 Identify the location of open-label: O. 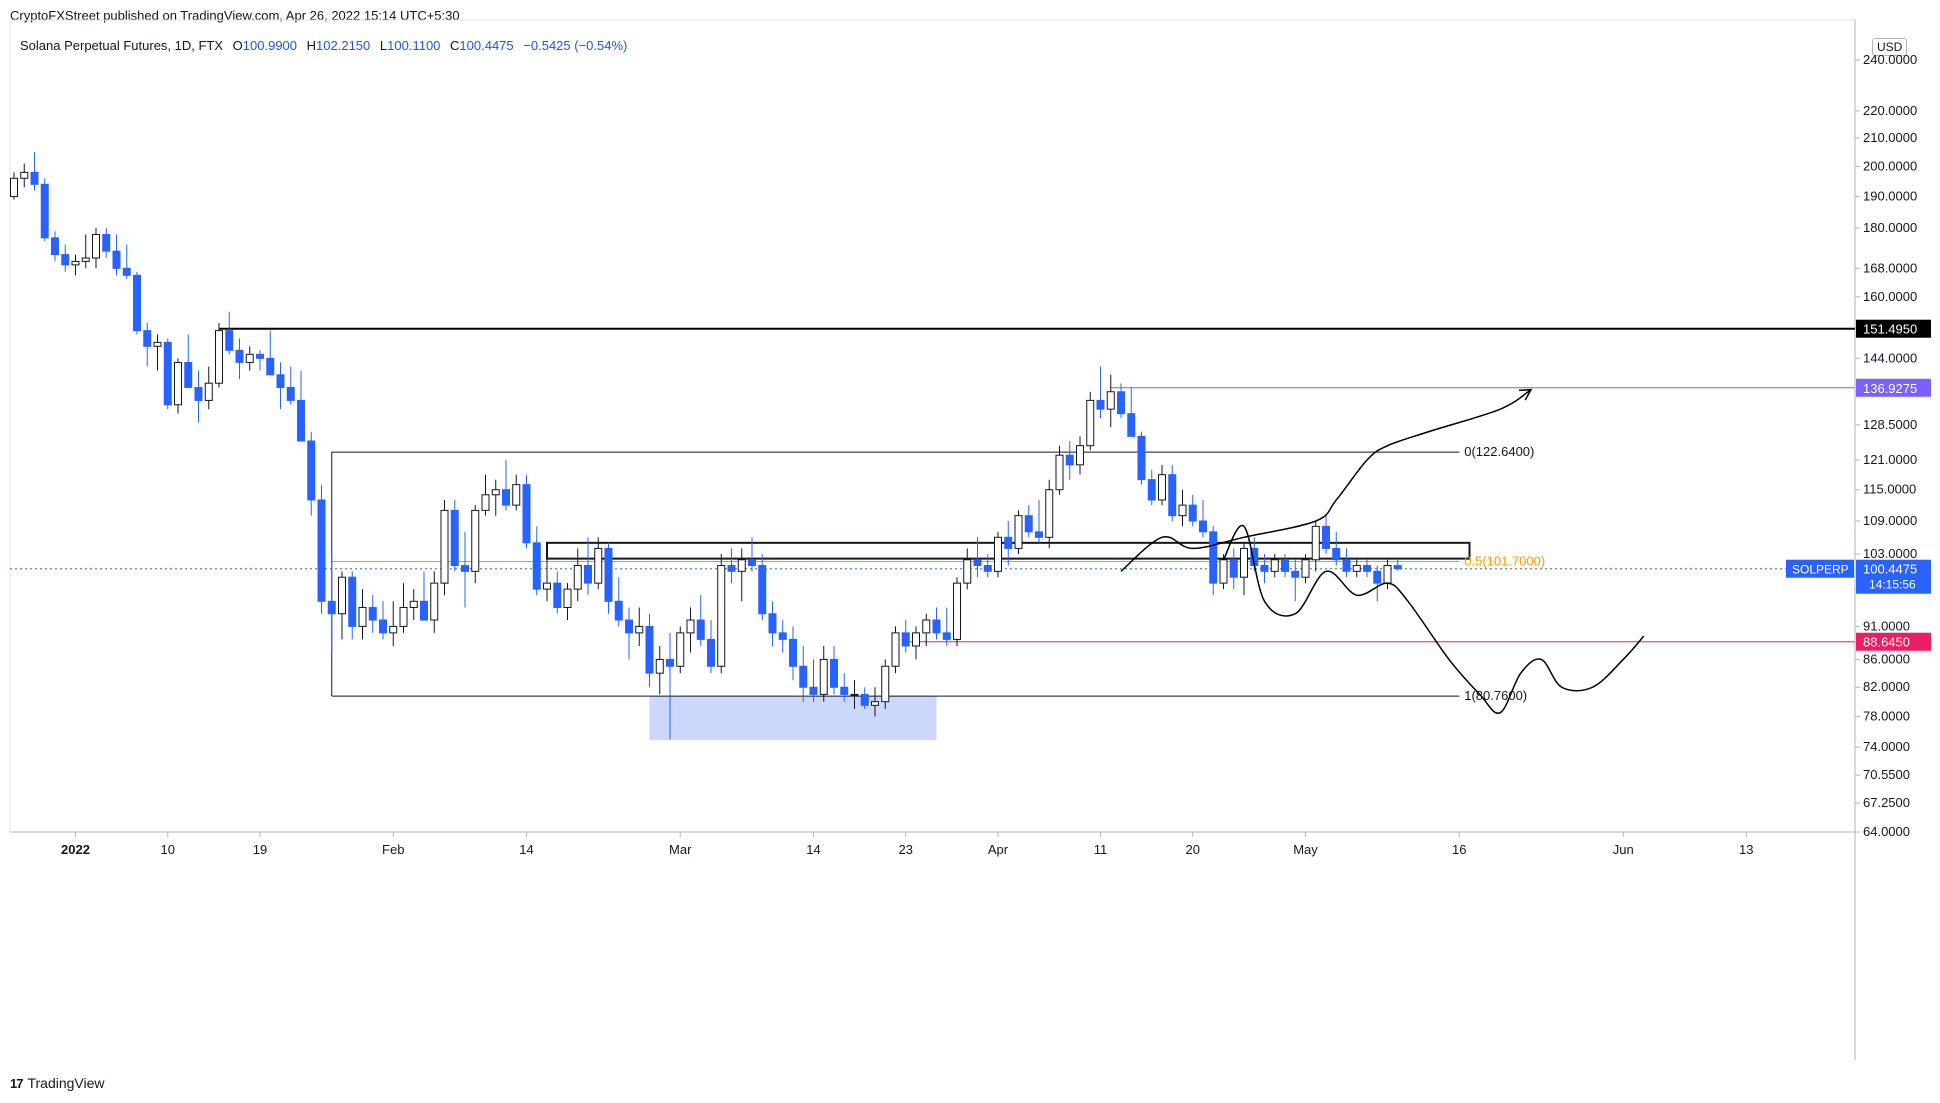
(237, 45).